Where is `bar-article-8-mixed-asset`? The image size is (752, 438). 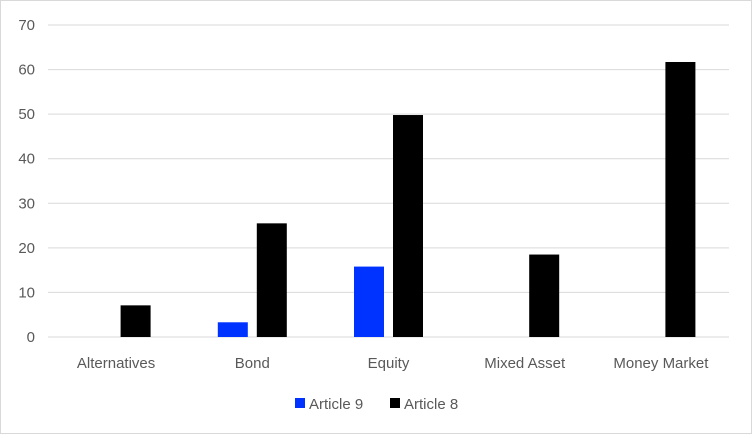 bar-article-8-mixed-asset is located at coordinates (544, 295).